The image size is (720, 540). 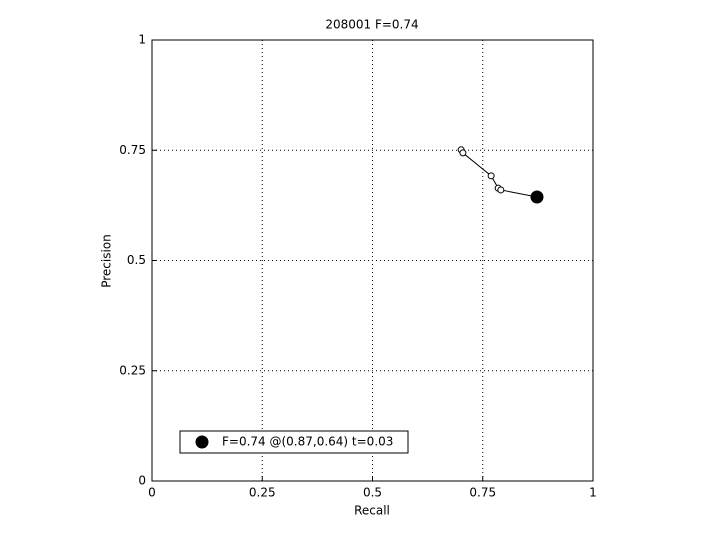 I want to click on y-tick-label: 0.25, so click(x=132, y=370).